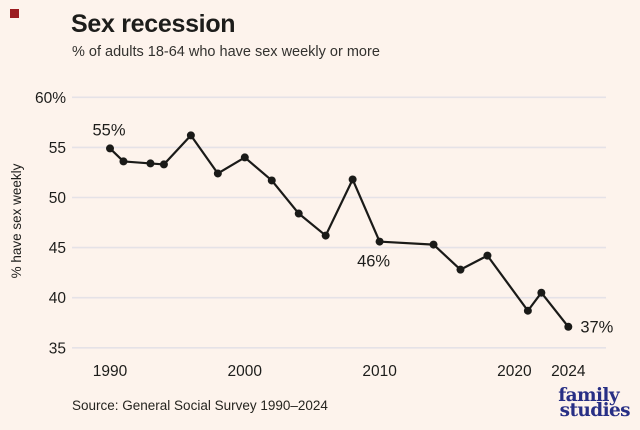  Describe the element at coordinates (514, 371) in the screenshot. I see `x-axis-tick-label: 2020` at that location.